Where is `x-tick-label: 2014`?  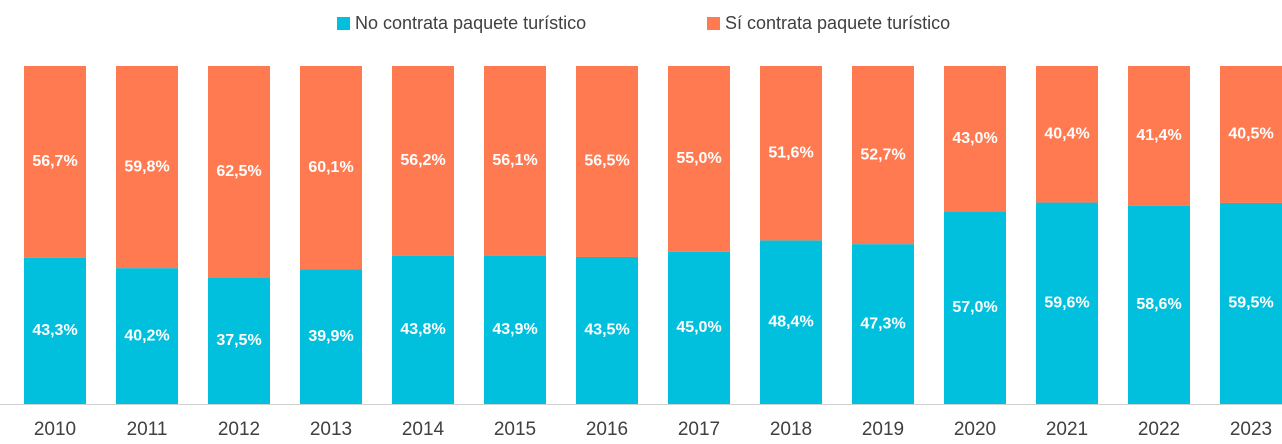
x-tick-label: 2014 is located at coordinates (423, 429).